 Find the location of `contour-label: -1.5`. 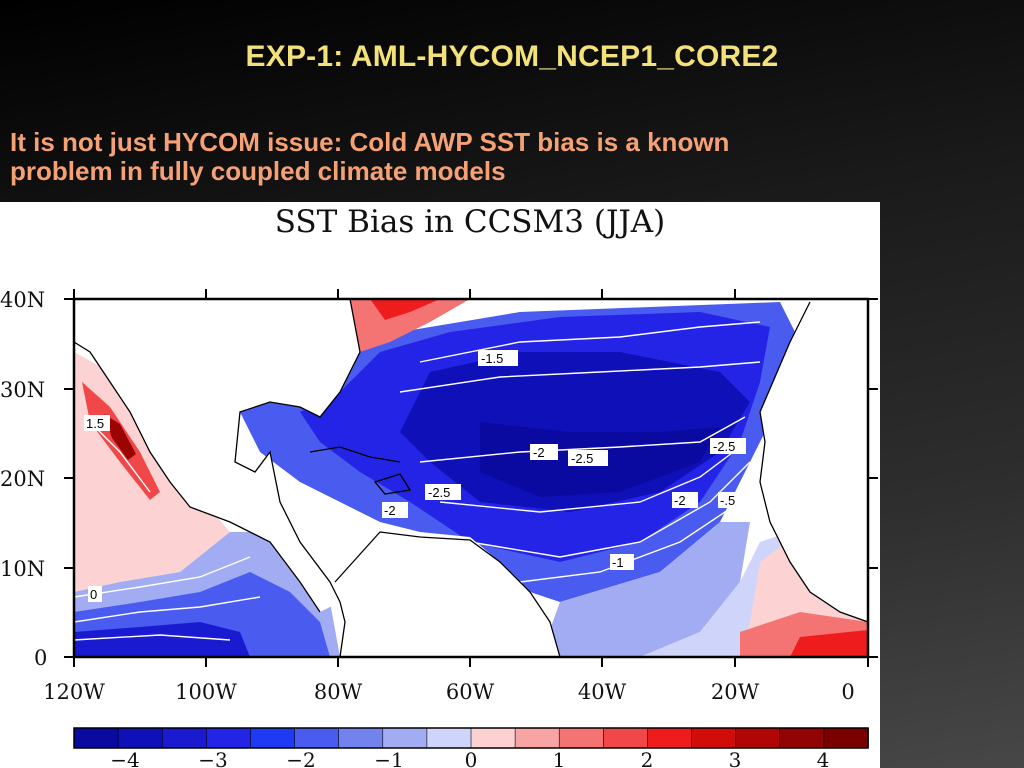

contour-label: -1.5 is located at coordinates (492, 358).